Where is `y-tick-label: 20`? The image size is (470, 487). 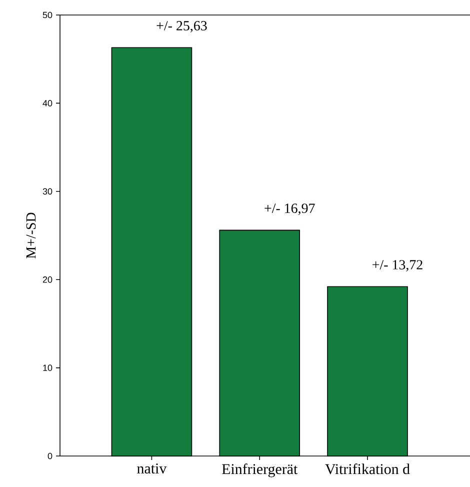 y-tick-label: 20 is located at coordinates (47, 279).